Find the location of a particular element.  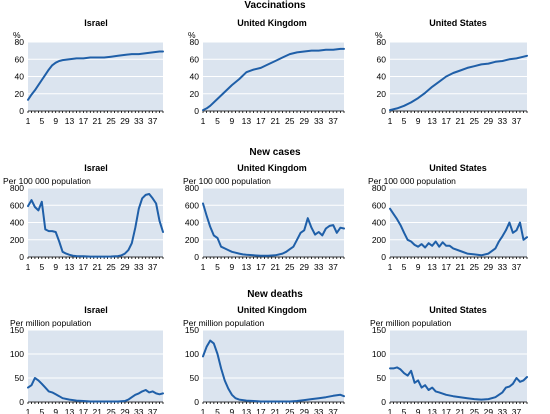

chart-panel-vaccinations-israel: Israel% 0 20 40 60 80 1 5 9 13 17 21 25 29 33 37 is located at coordinates (88, 72).